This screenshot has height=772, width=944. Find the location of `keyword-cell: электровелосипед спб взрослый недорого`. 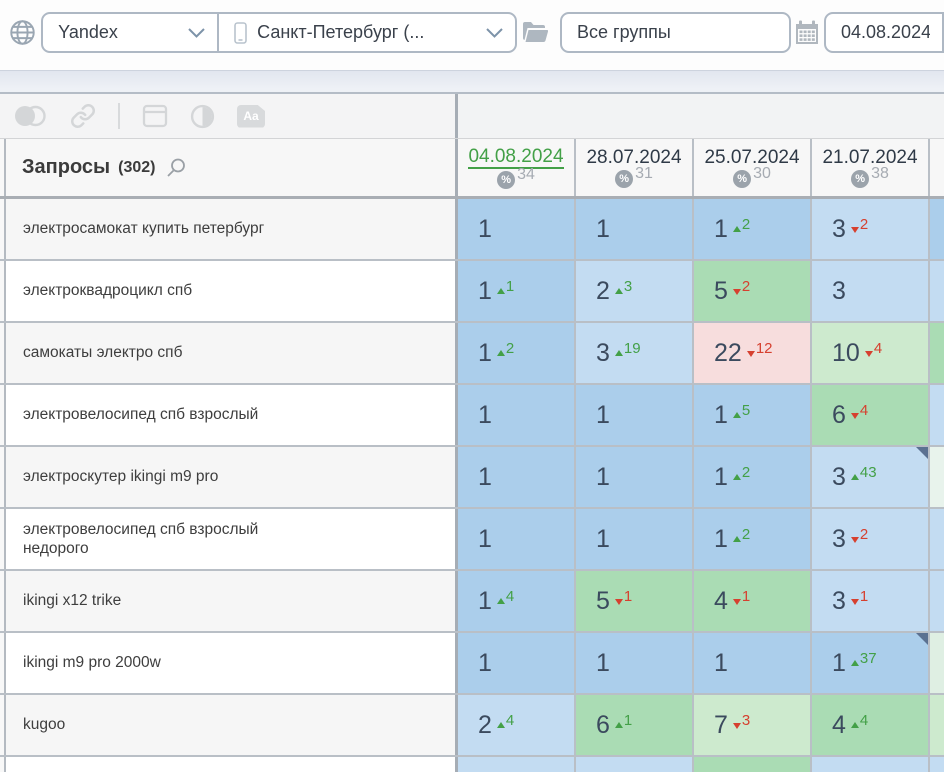

keyword-cell: электровелосипед спб взрослый недорого is located at coordinates (231, 539).